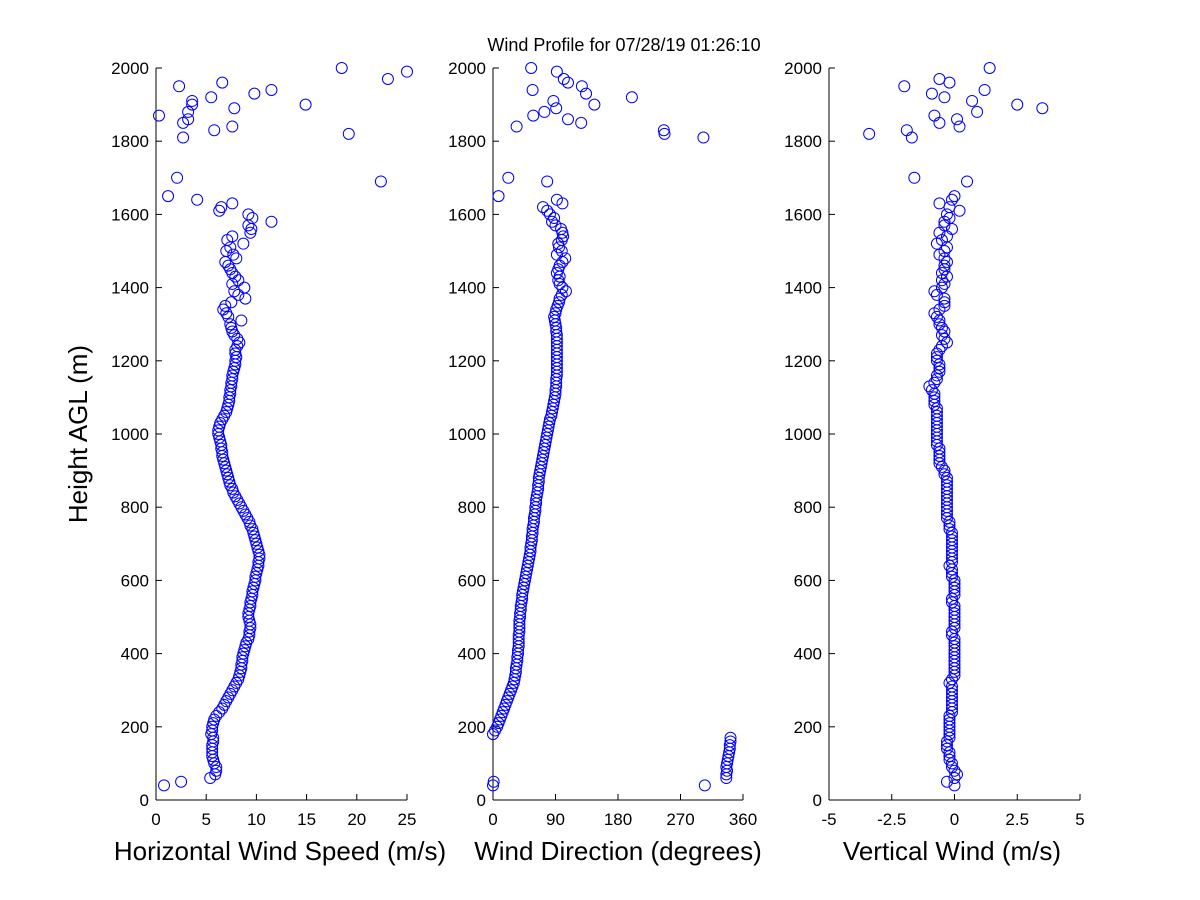 Image resolution: width=1200 pixels, height=900 pixels. I want to click on x-tick-label: 25, so click(407, 819).